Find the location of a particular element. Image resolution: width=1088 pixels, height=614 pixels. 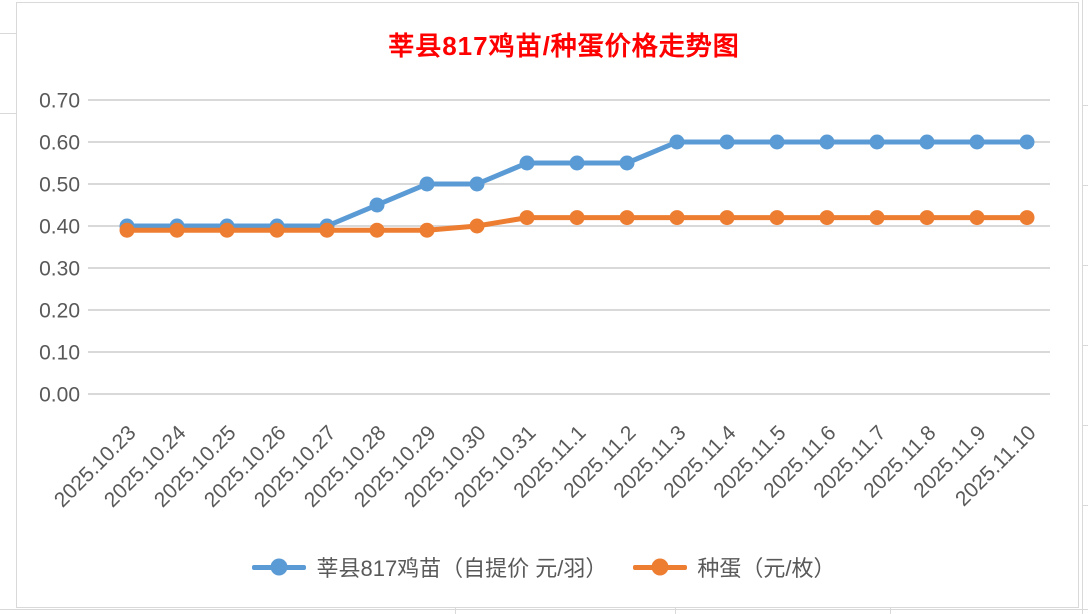

y-tick-label: 0.70 is located at coordinates (59, 100).